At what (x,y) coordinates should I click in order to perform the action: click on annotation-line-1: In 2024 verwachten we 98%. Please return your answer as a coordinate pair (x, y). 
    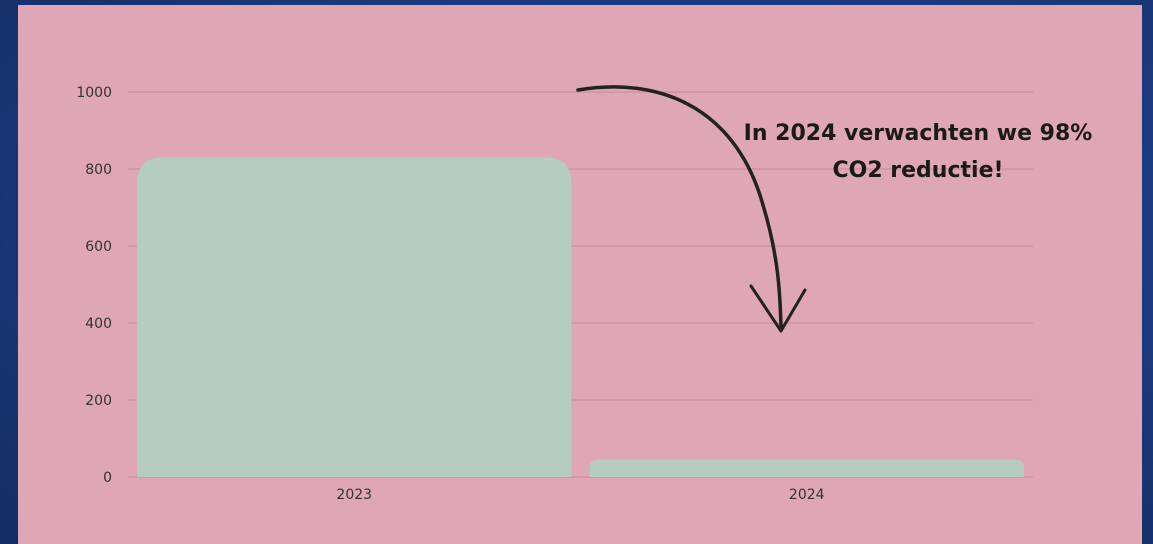
    Looking at the image, I should click on (918, 133).